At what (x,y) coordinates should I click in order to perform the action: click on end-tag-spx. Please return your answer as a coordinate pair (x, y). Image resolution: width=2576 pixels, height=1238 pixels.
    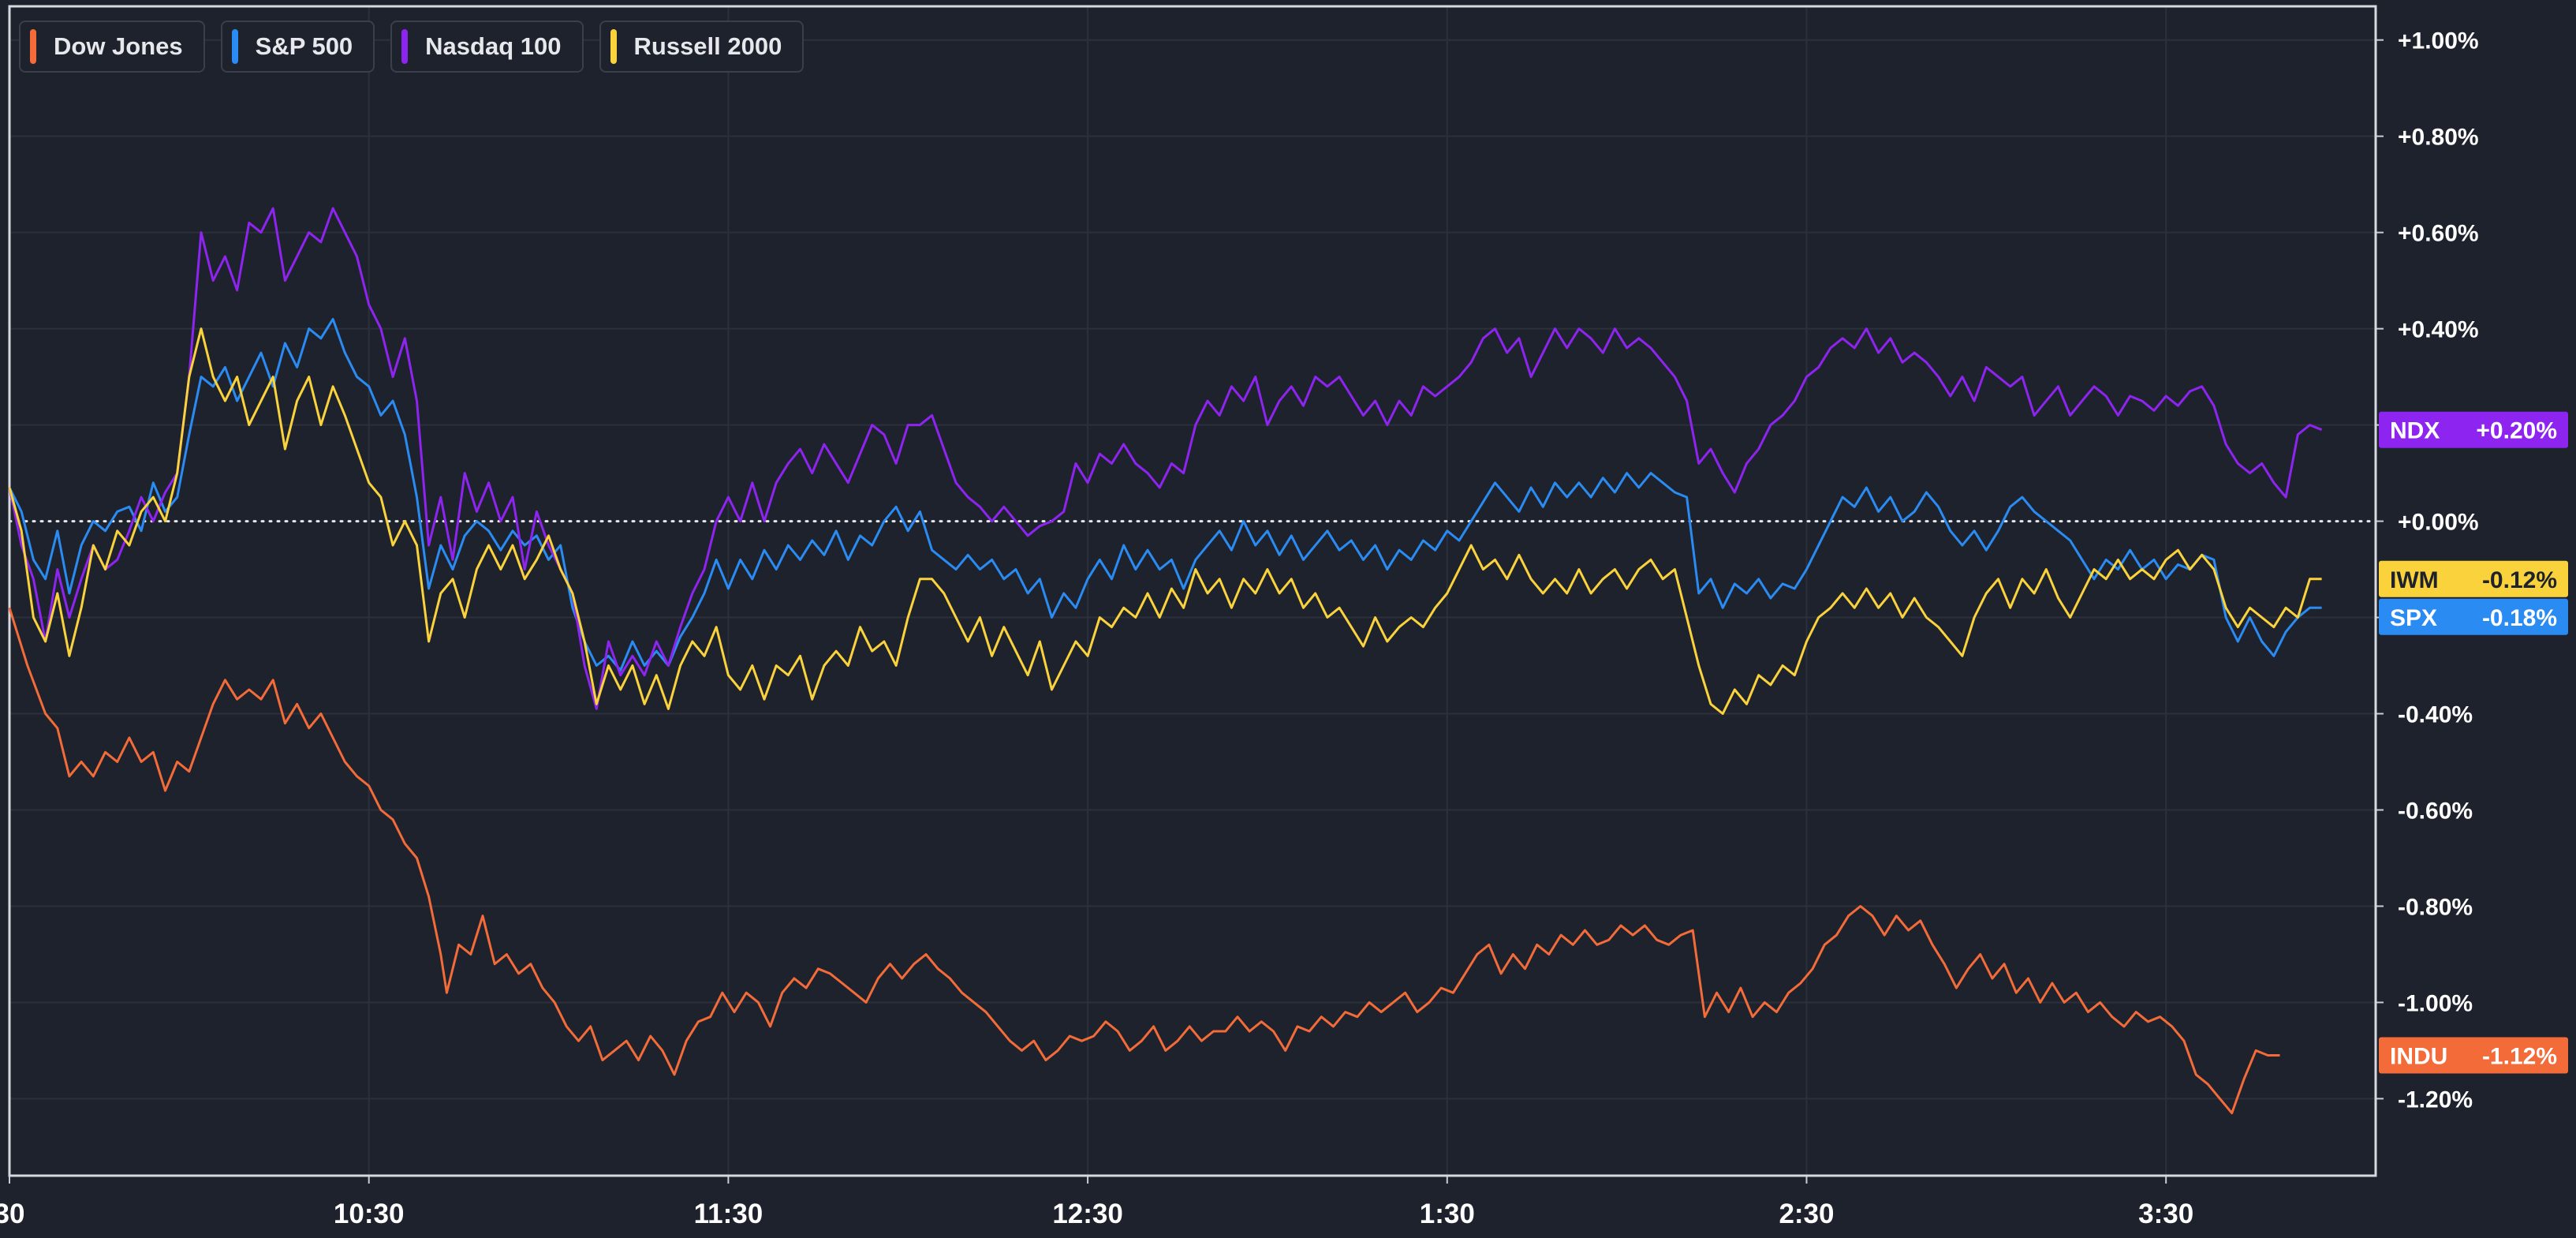
    Looking at the image, I should click on (2473, 616).